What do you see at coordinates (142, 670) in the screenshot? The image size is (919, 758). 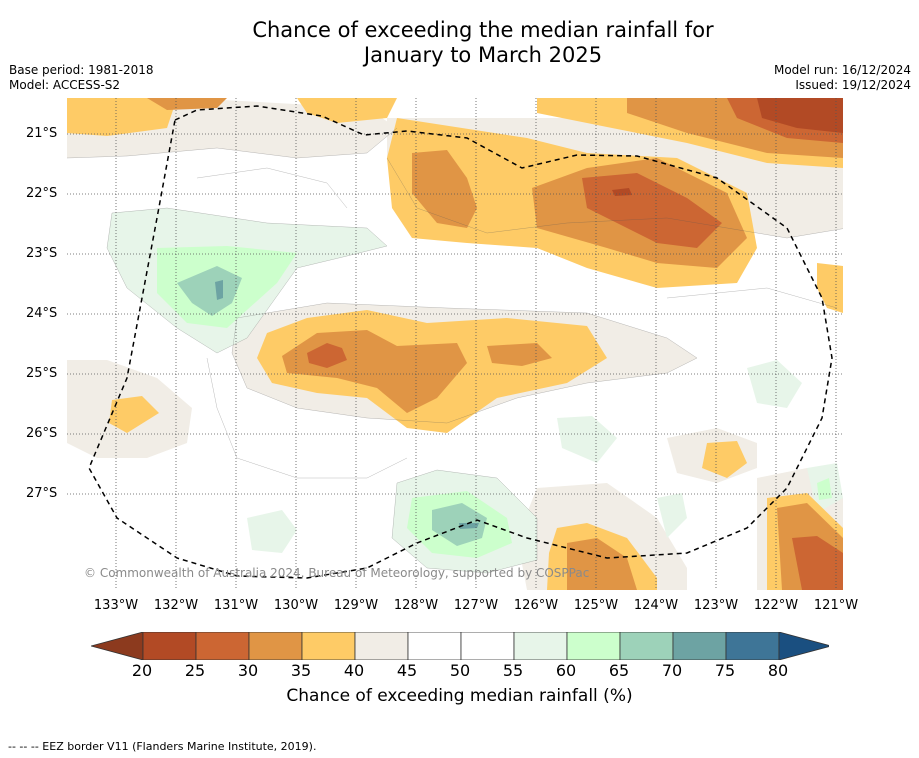 I see `colorbar-tick: 20` at bounding box center [142, 670].